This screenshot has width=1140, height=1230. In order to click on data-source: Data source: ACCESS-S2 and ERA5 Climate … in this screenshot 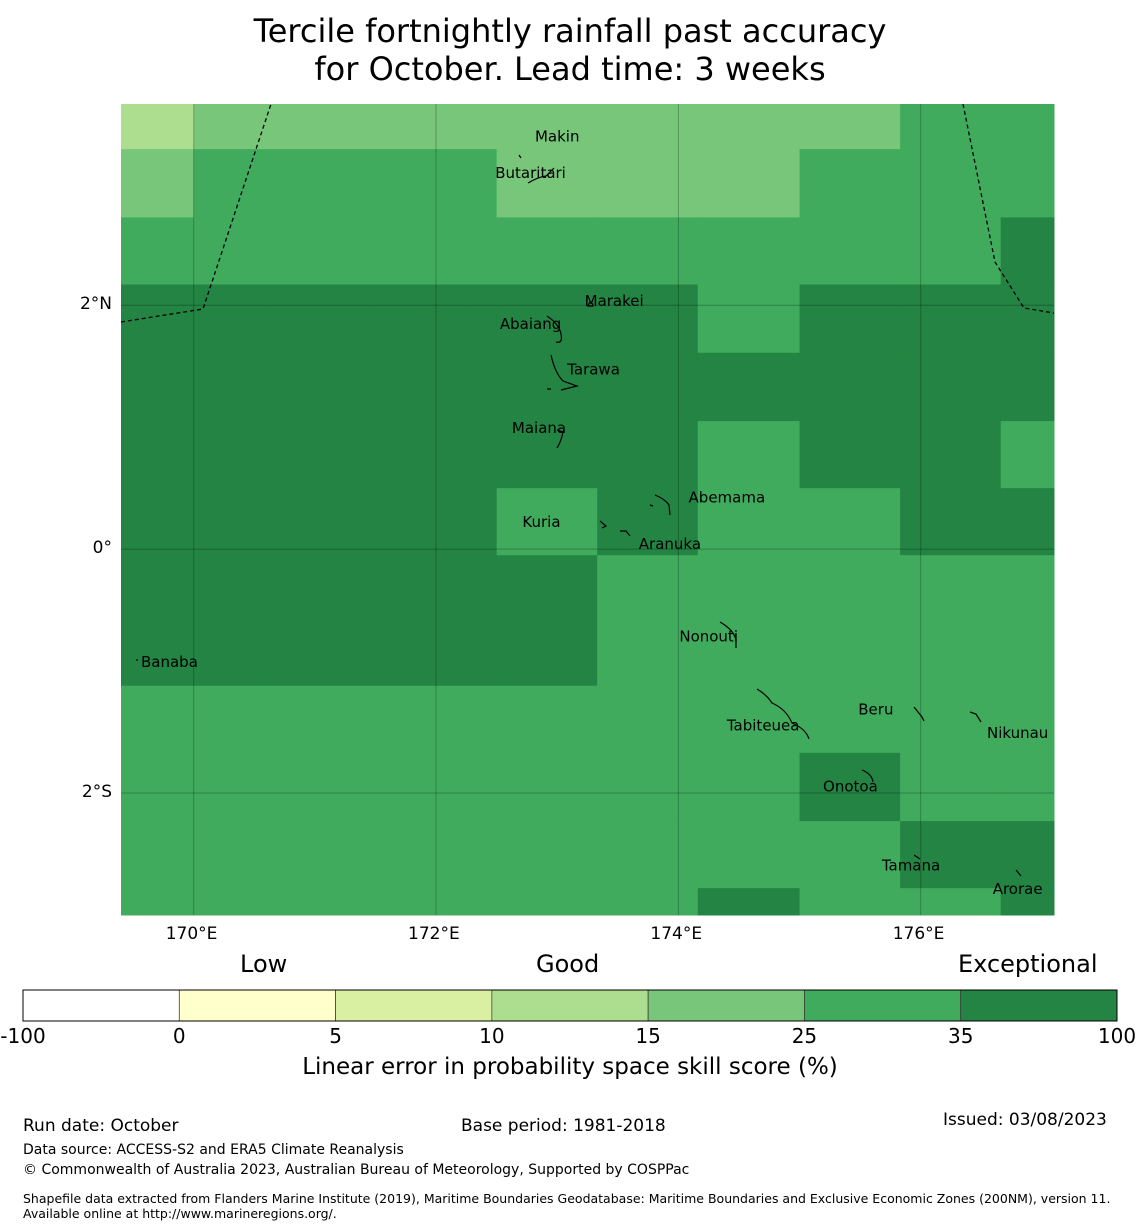, I will do `click(213, 1150)`.